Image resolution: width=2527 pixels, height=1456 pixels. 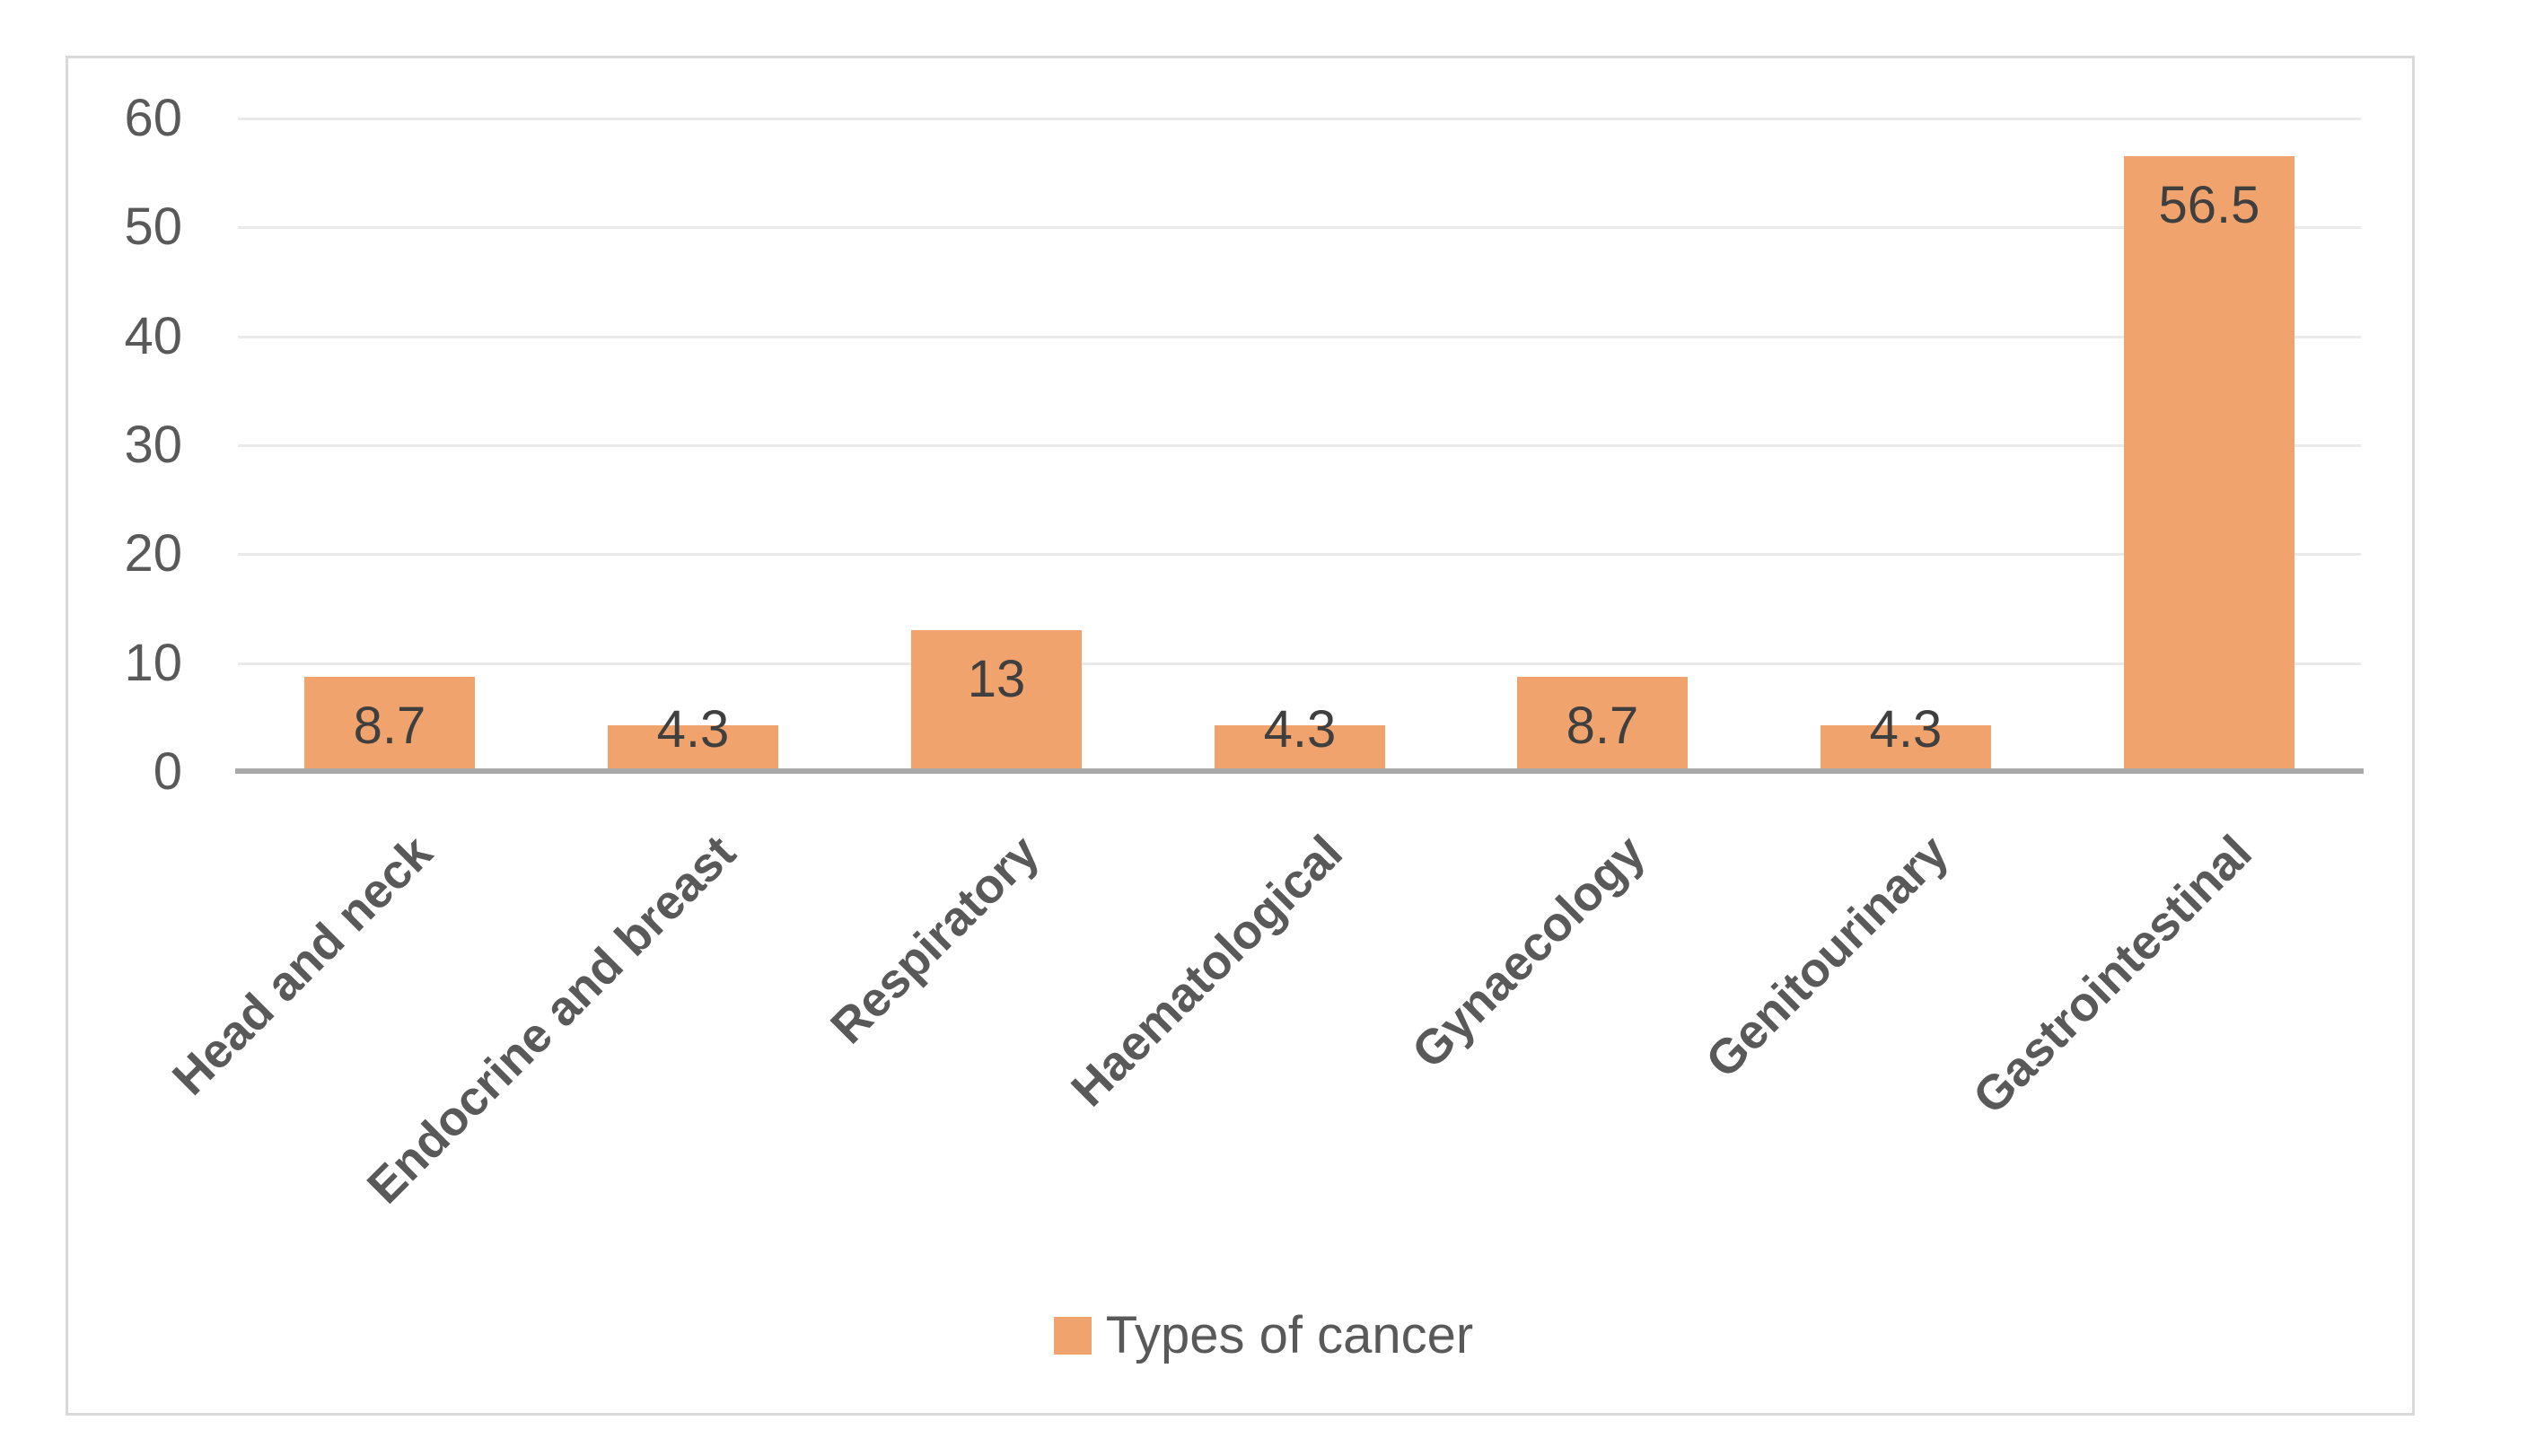 What do you see at coordinates (1072, 1336) in the screenshot?
I see `legend-swatch-icon` at bounding box center [1072, 1336].